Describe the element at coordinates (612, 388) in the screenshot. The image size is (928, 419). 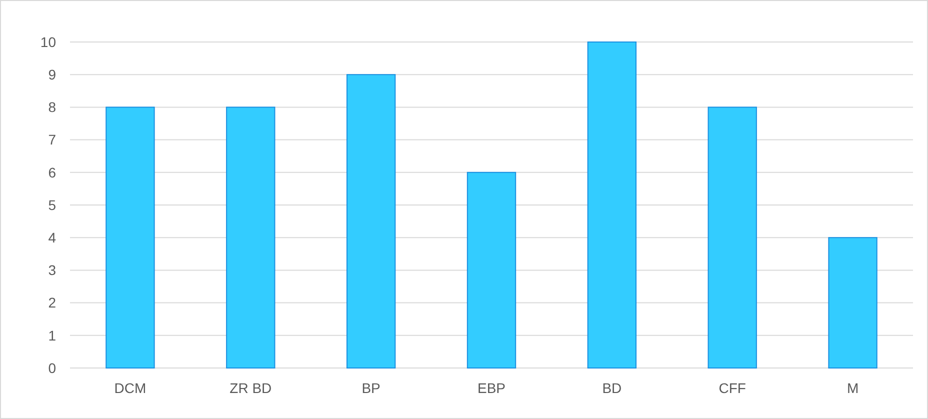
I see `x-tick-label: BD` at that location.